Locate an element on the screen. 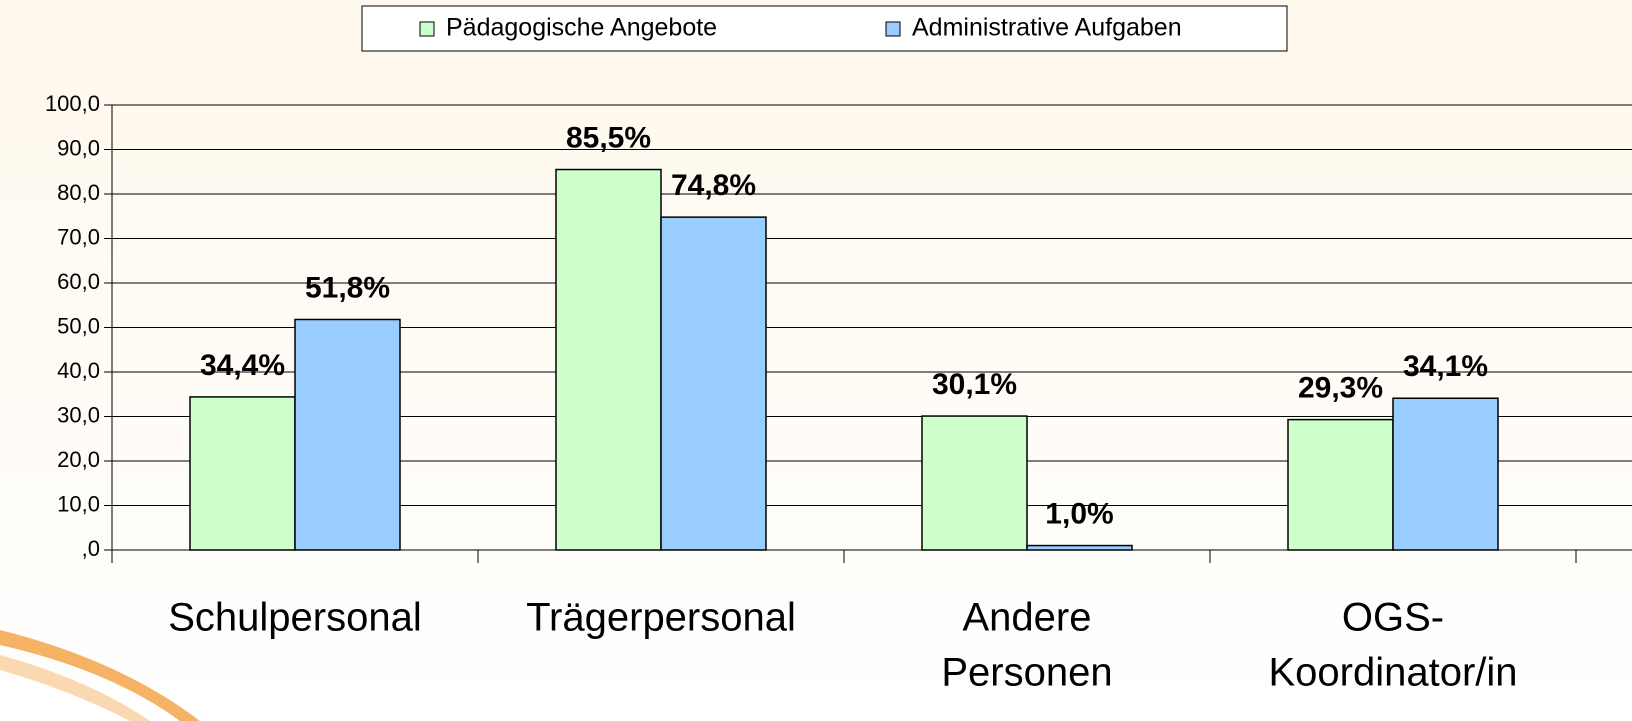 This screenshot has width=1632, height=721. x-tick-label: Trägerpersonal is located at coordinates (661, 618).